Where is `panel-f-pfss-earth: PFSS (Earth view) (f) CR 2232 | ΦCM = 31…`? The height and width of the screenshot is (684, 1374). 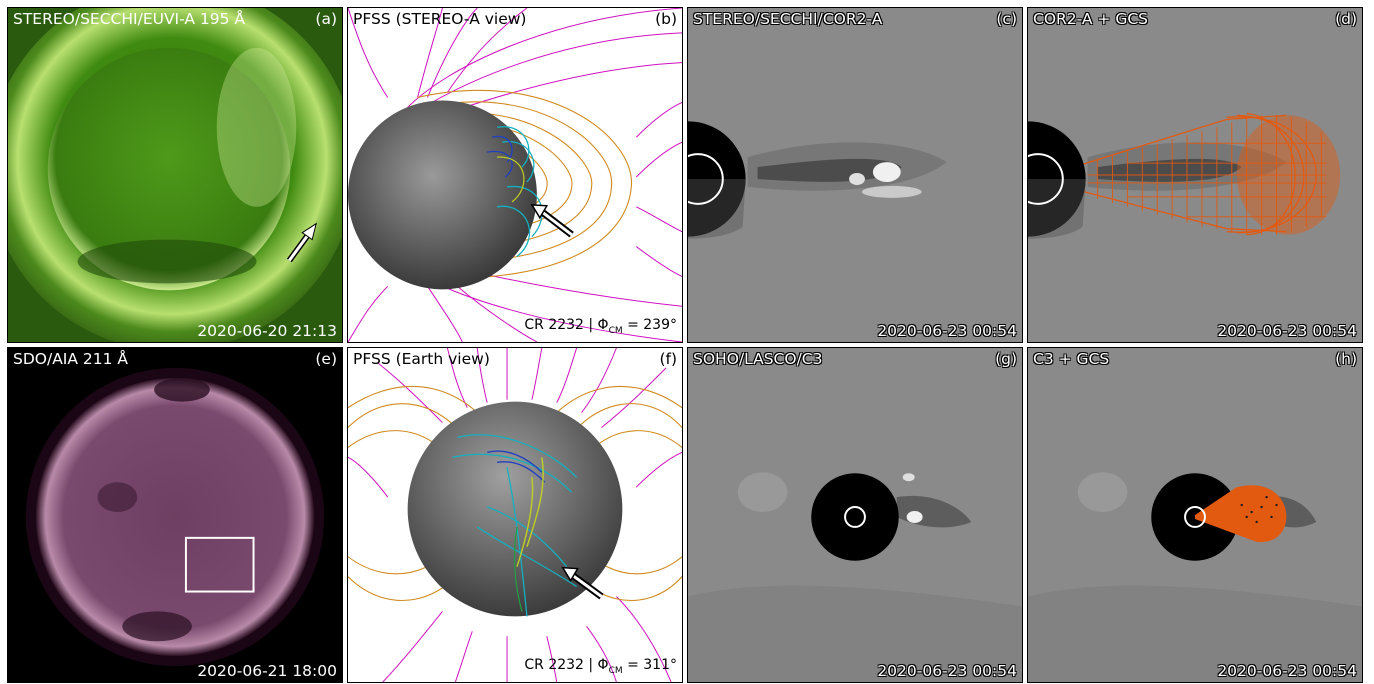
panel-f-pfss-earth: PFSS (Earth view) (f) CR 2232 | ΦCM = 31… is located at coordinates (515, 515).